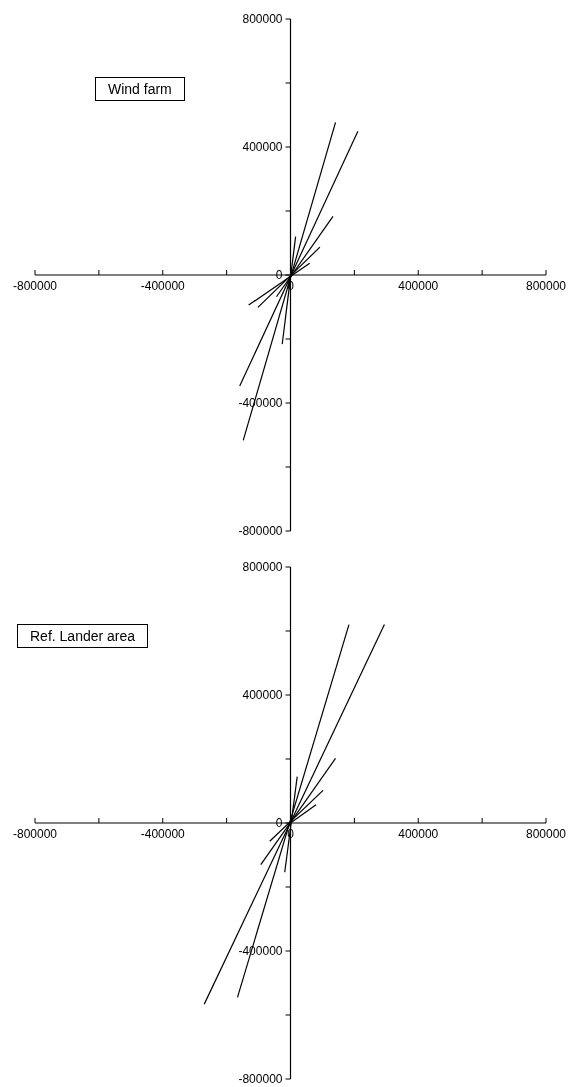 This screenshot has height=1087, width=572. Describe the element at coordinates (140, 89) in the screenshot. I see `text: Wind farm` at that location.